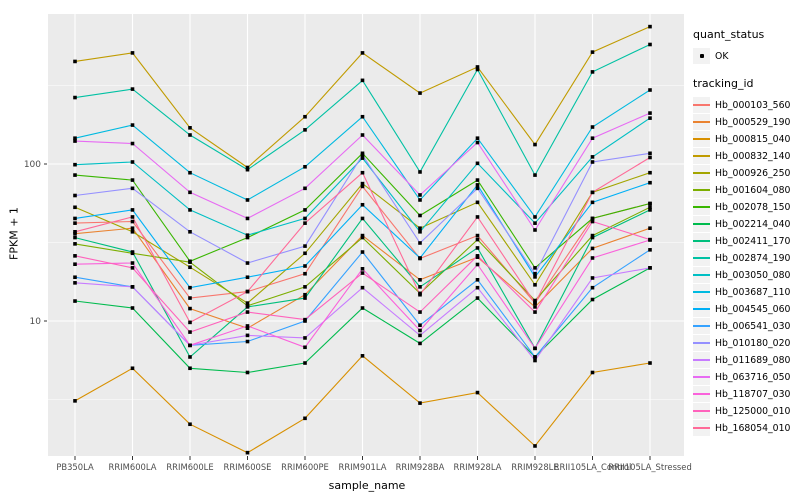  Describe the element at coordinates (534, 467) in the screenshot. I see `x-tick-label: RRIM928LE` at that location.